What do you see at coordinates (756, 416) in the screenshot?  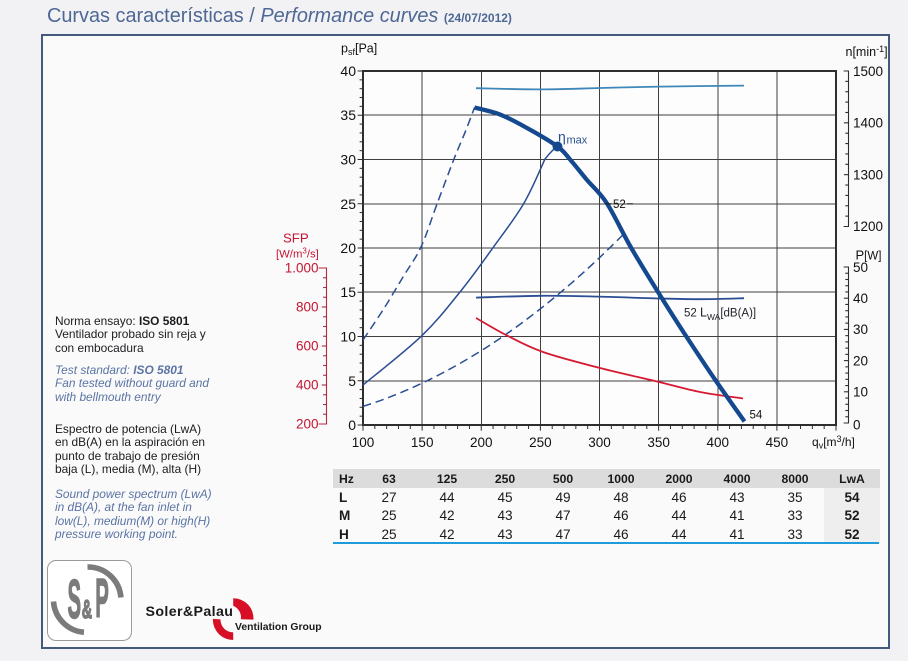 I see `svg-text: 54` at bounding box center [756, 416].